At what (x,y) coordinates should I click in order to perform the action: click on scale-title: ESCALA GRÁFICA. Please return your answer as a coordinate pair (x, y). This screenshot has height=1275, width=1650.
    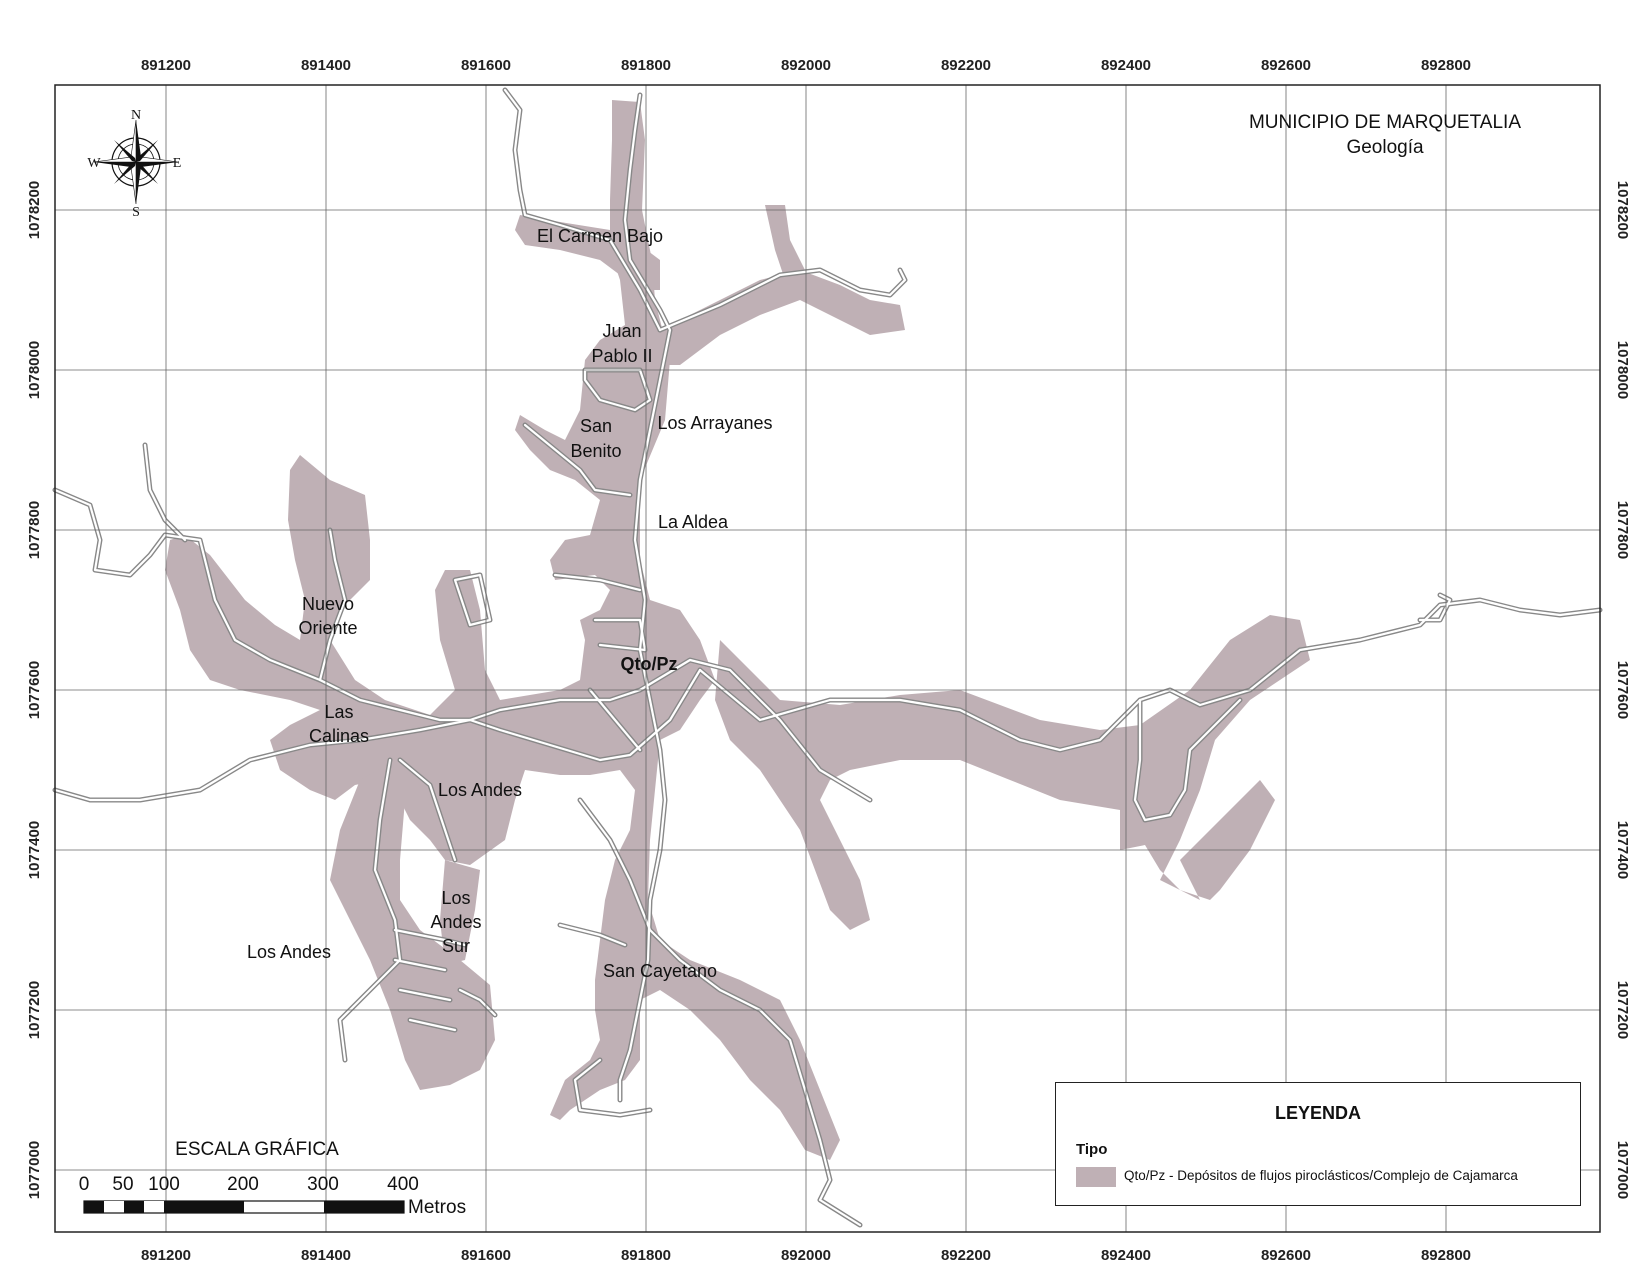
    Looking at the image, I should click on (257, 1149).